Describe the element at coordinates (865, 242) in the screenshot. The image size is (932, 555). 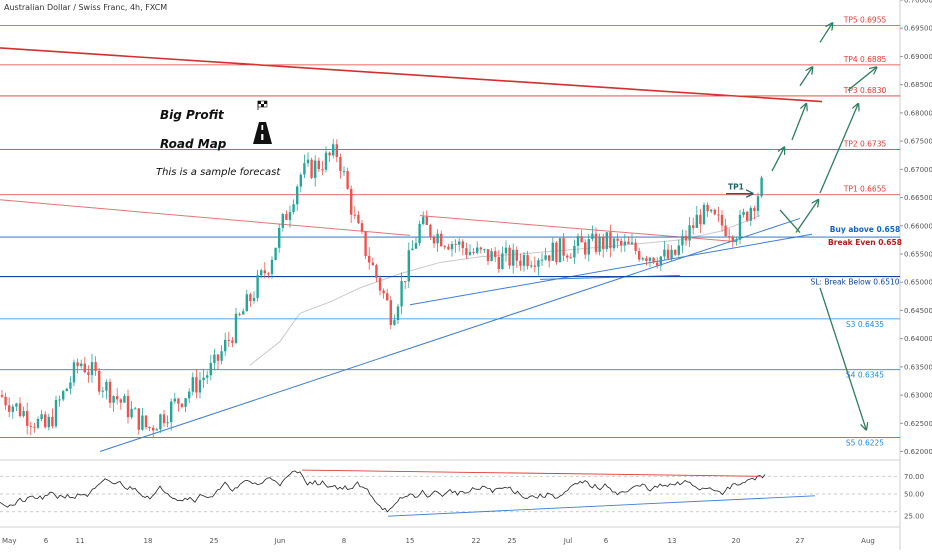
I see `level-label-breakeven: Break Even 0.658` at that location.